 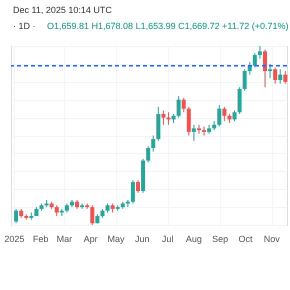 I want to click on x-tick-label: Mar, so click(x=64, y=239).